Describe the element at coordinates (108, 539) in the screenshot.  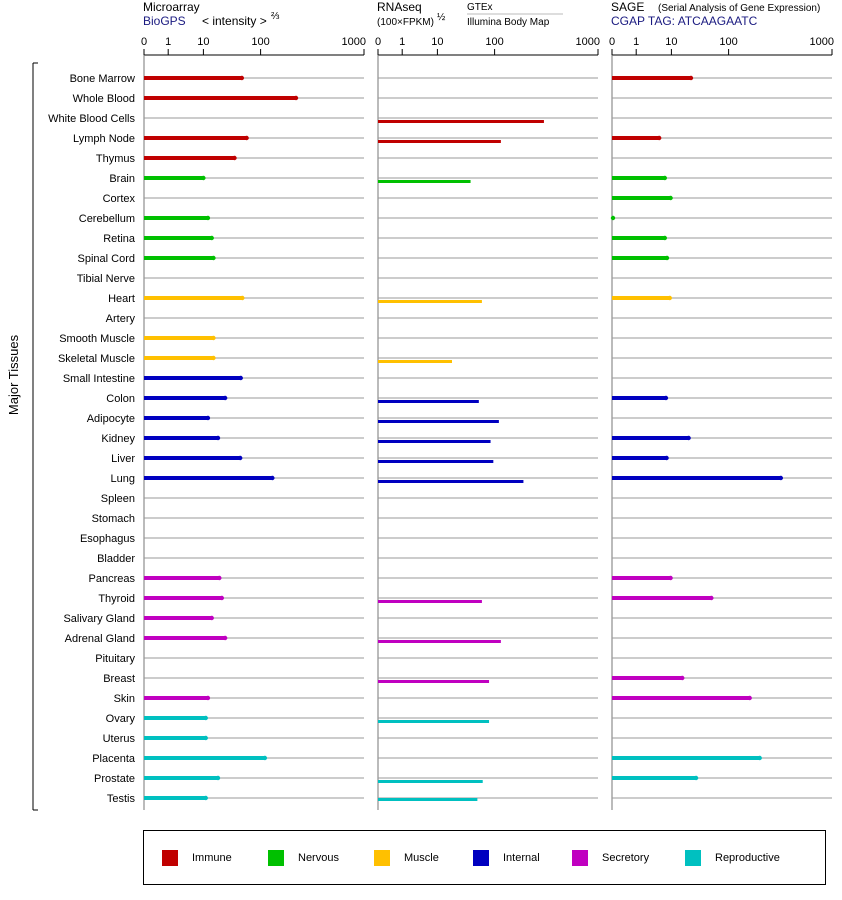
I see `tissue-label: Esophagus` at that location.